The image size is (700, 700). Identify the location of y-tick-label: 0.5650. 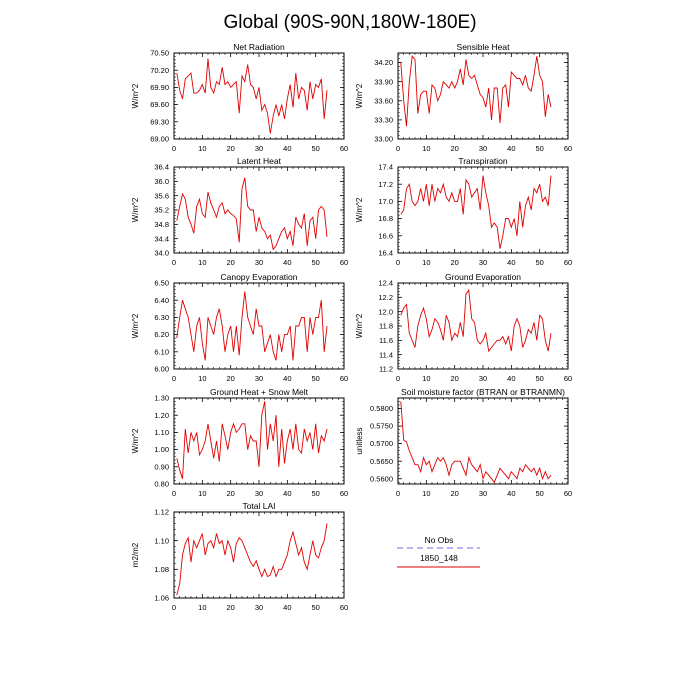
(381, 461).